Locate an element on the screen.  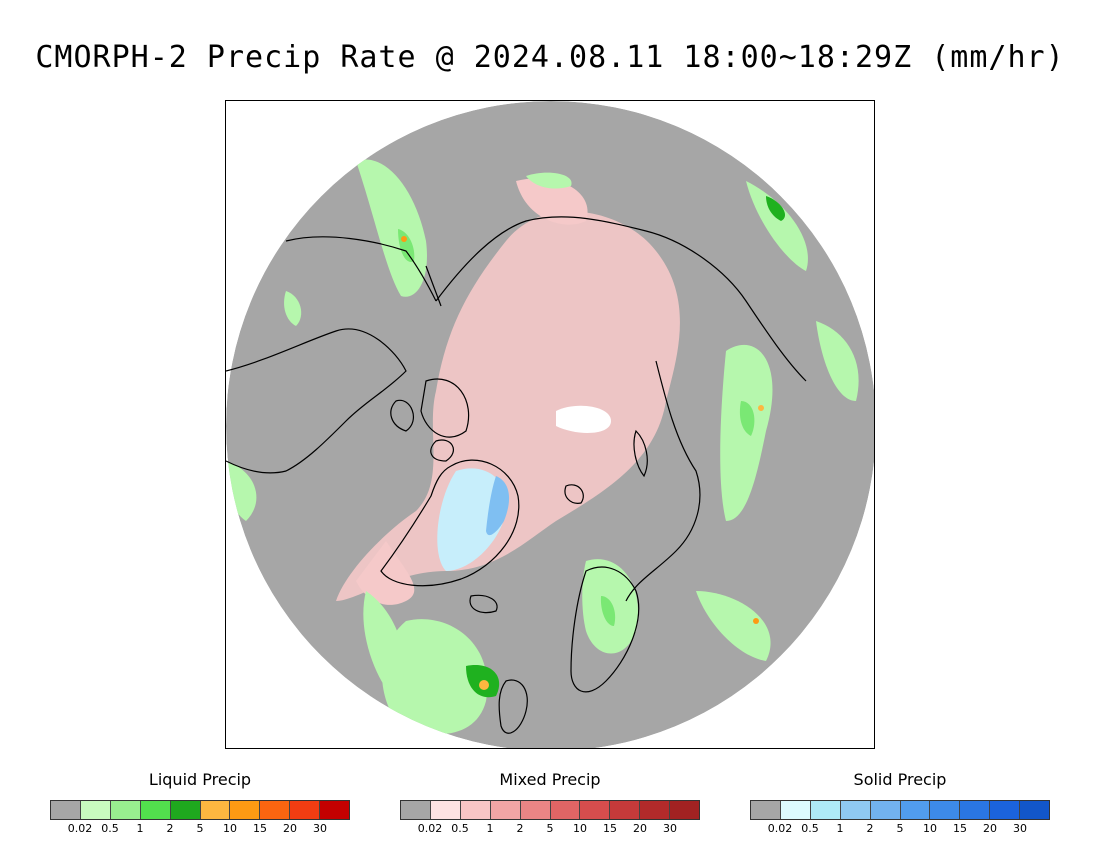
labrador-mixed-precip is located at coordinates (385, 573).